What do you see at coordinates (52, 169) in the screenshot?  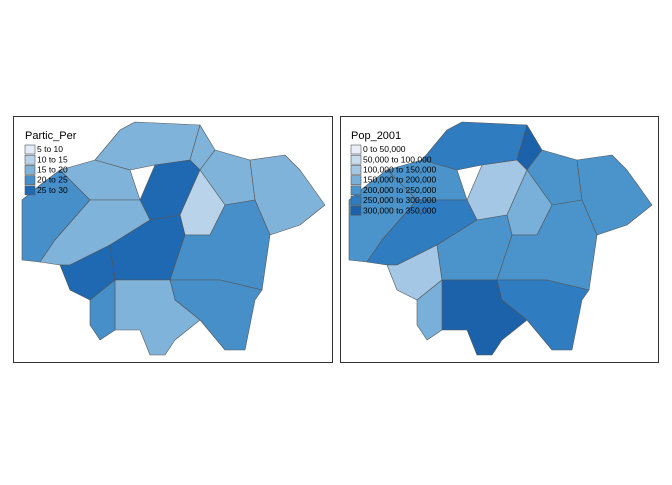 I see `legend-label: 15 to 20` at bounding box center [52, 169].